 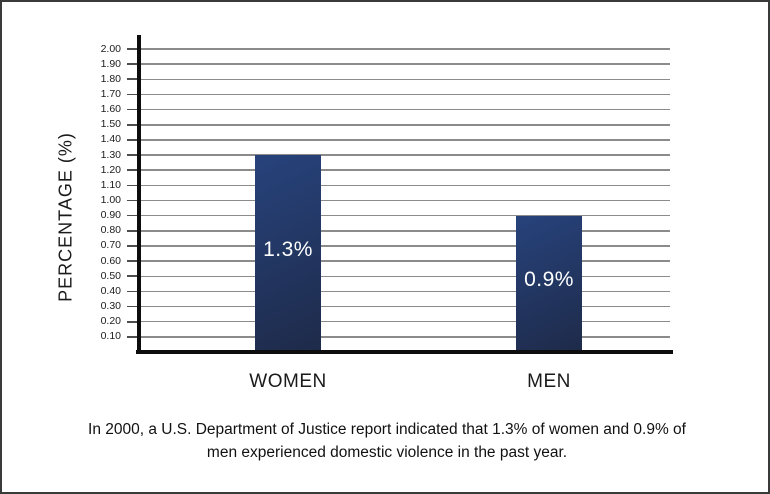 I want to click on bar-men: 0.9%, so click(x=549, y=283).